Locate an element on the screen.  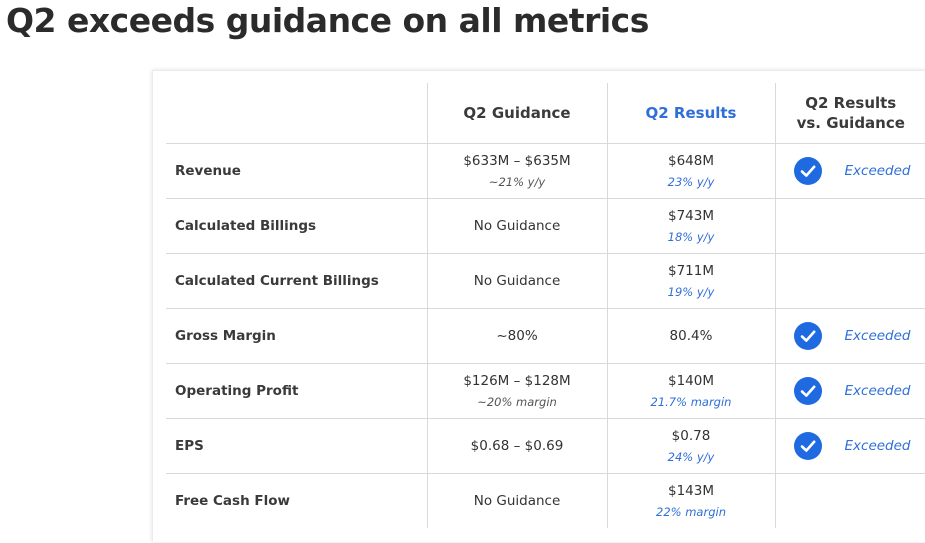
result-value: $743M is located at coordinates (690, 216).